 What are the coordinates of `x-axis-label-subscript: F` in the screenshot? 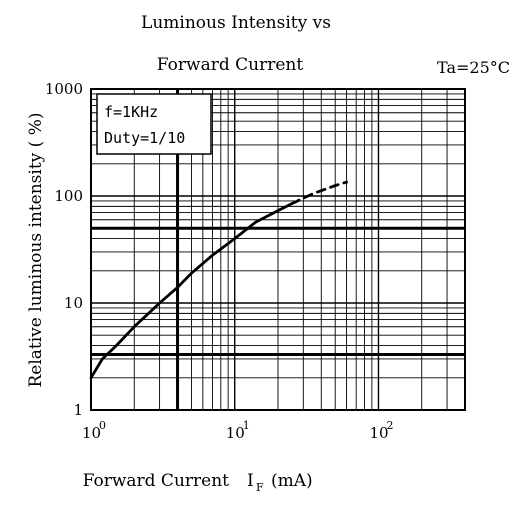 It's located at (260, 487).